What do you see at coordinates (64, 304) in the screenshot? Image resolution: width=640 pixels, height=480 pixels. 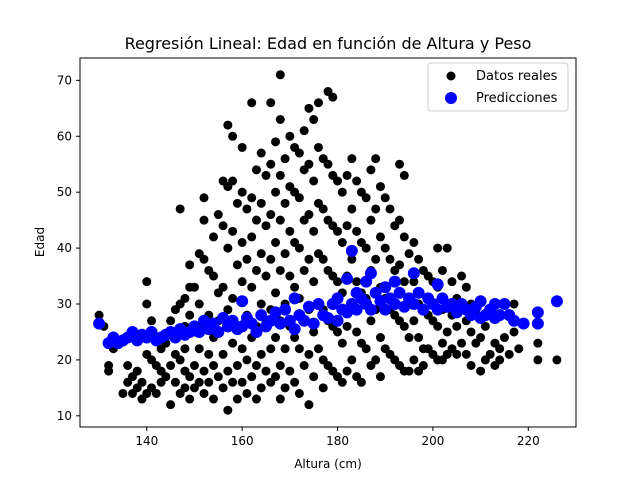 I see `y-tick-label: 30` at bounding box center [64, 304].